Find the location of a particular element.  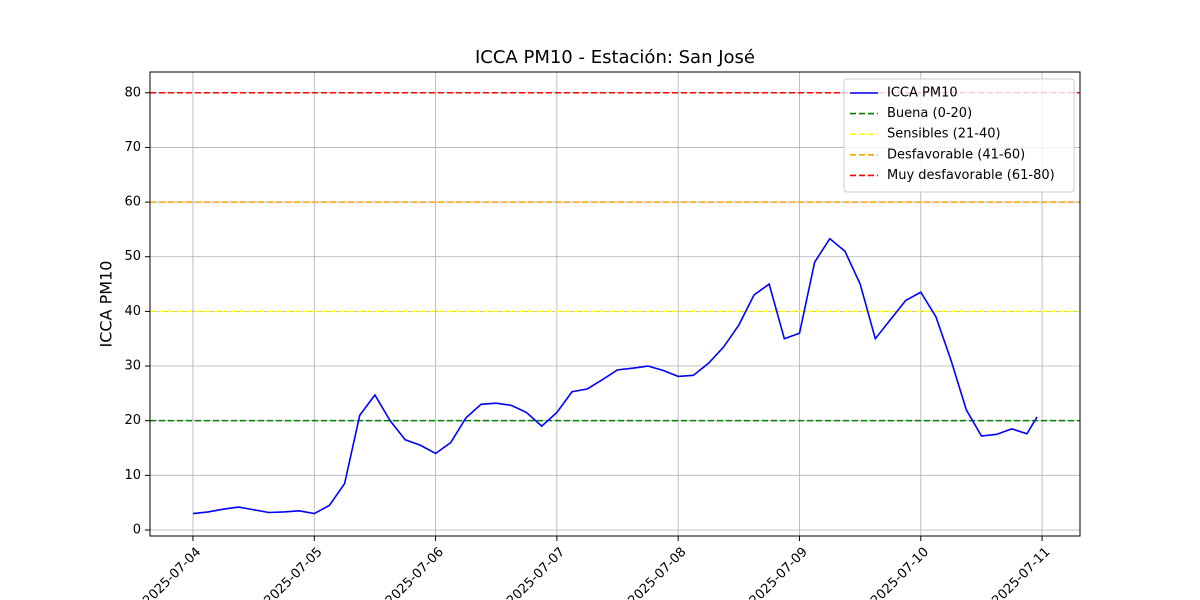

y-tick-label: 80 is located at coordinates (132, 92).